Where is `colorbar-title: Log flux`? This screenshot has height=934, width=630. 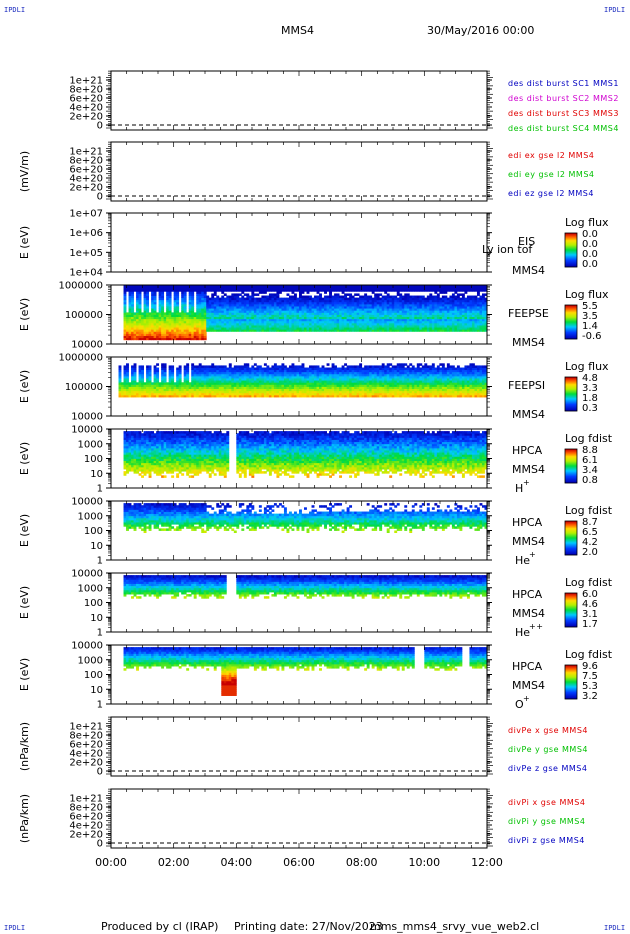
colorbar-title: Log flux is located at coordinates (587, 222).